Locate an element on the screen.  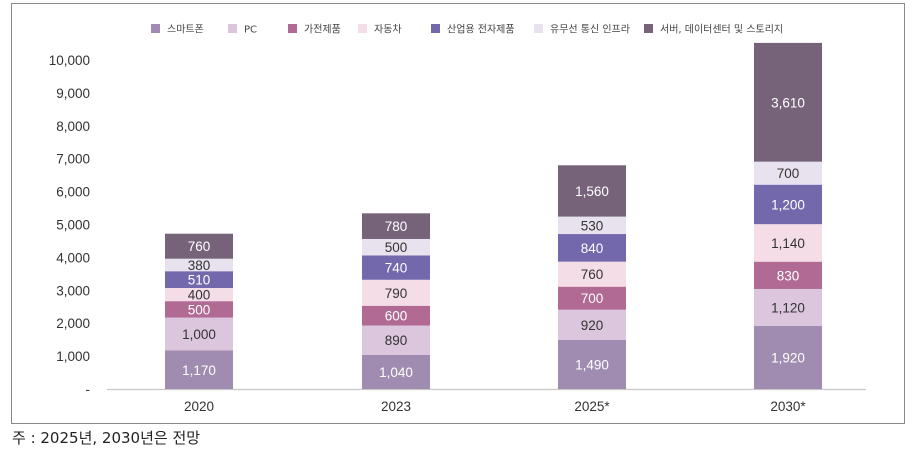
data-label: 780 is located at coordinates (396, 226).